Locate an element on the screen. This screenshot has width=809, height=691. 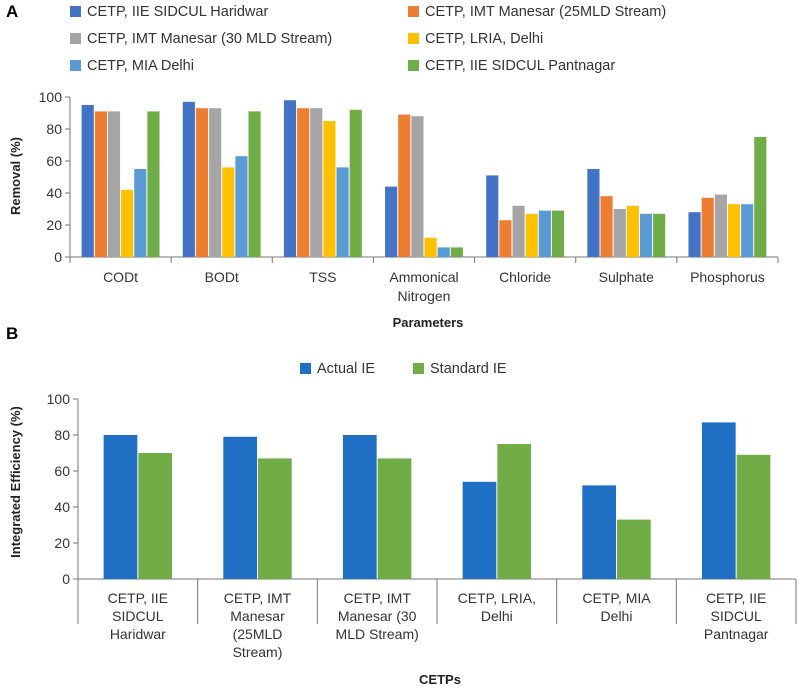
legend-label: CETP, IIE SIDCUL Pantnagar is located at coordinates (520, 66).